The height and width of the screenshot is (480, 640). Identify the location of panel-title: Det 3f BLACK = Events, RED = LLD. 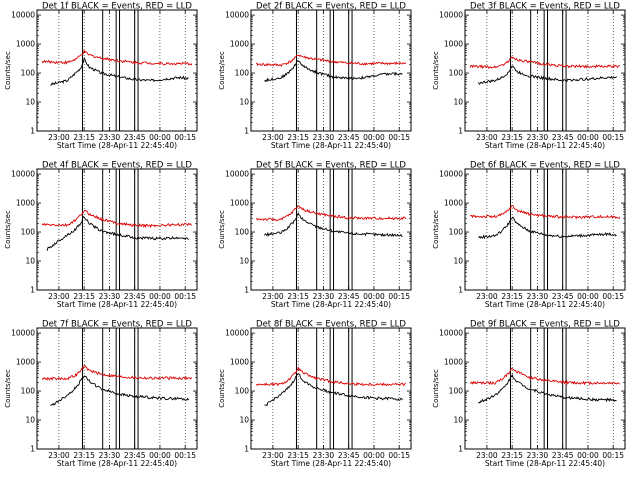
(545, 7).